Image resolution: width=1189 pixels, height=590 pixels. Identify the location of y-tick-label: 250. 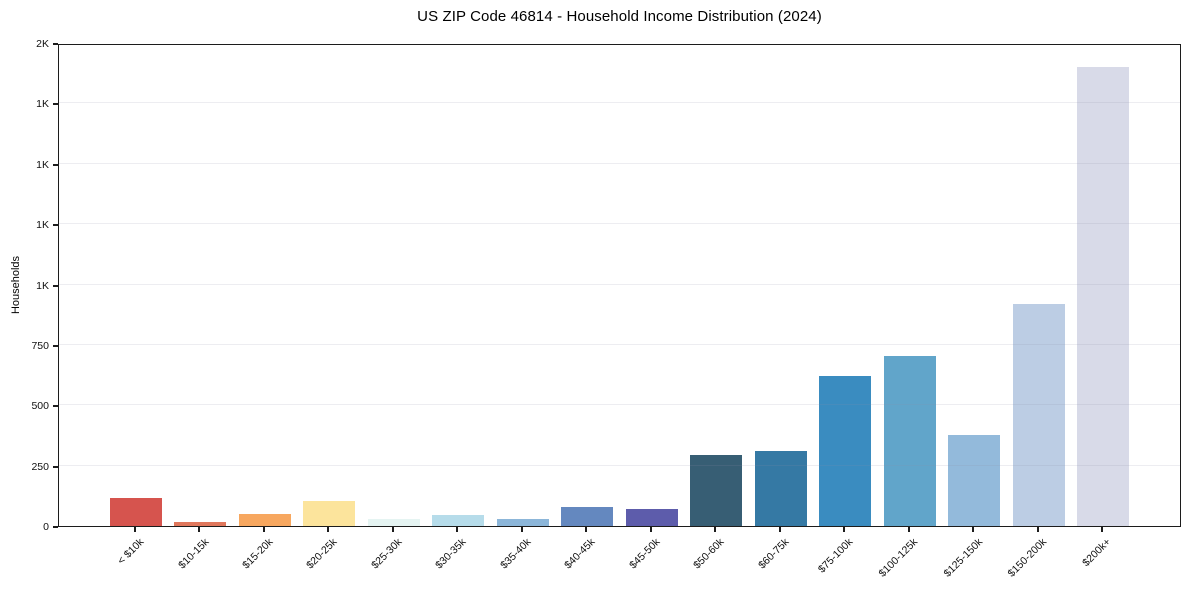
(40, 466).